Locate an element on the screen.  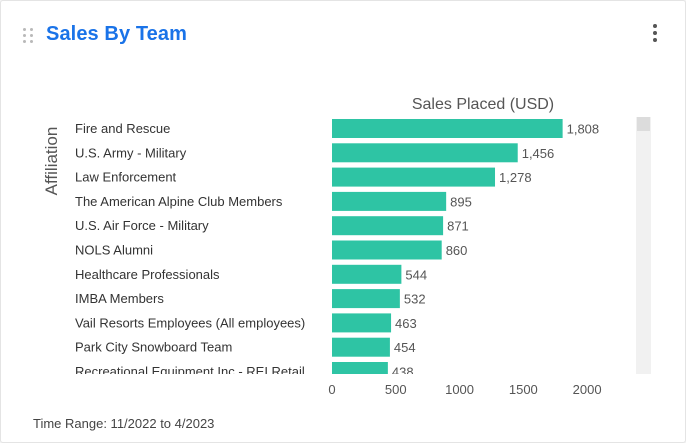
scrollbar is located at coordinates (643, 245).